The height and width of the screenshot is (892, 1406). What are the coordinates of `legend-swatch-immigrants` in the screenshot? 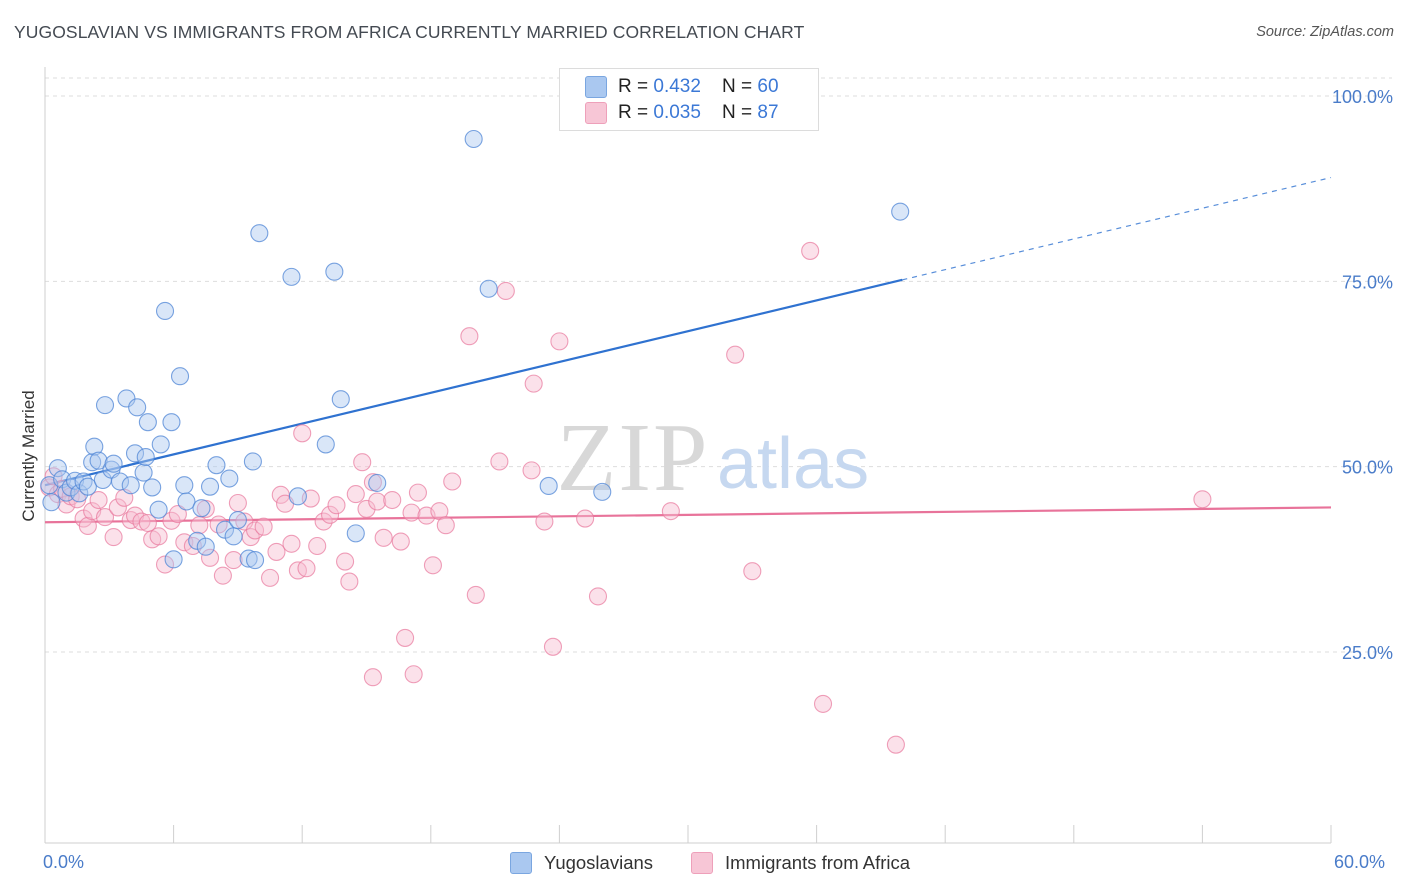 It's located at (702, 863).